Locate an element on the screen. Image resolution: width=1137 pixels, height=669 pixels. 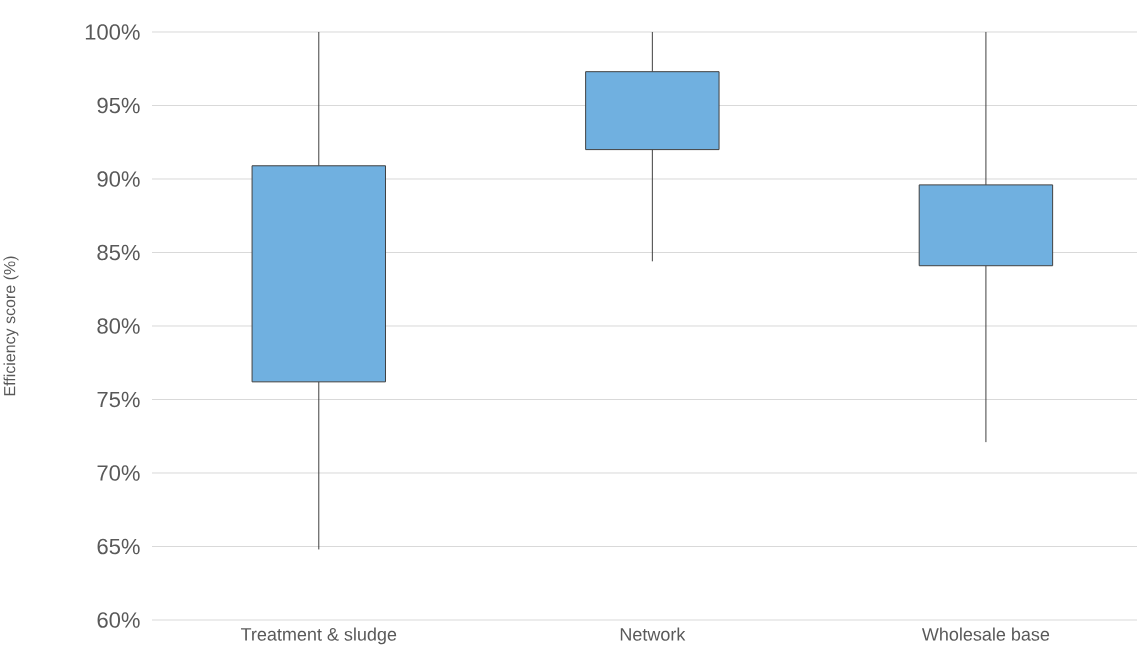
y-tick-label: 65% is located at coordinates (118, 546).